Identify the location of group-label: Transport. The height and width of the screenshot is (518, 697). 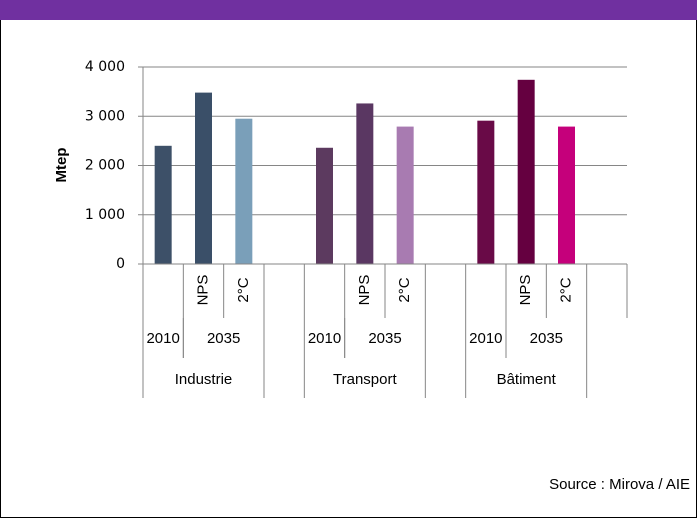
(365, 379).